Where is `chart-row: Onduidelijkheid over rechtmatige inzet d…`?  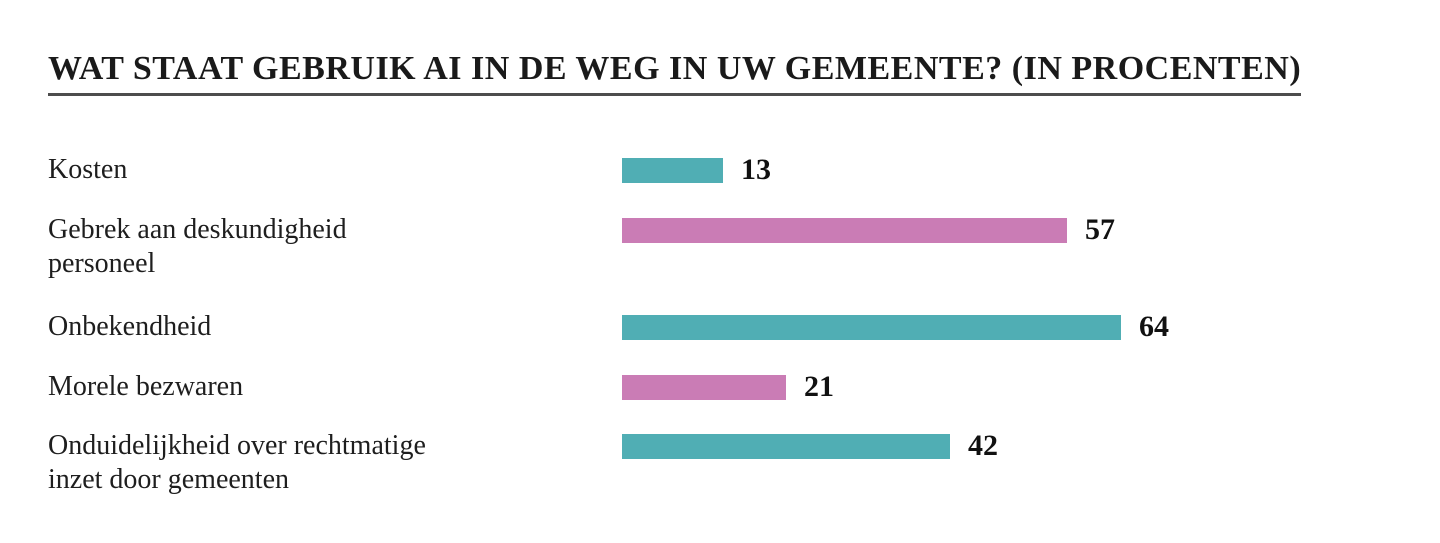
chart-row: Onduidelijkheid over rechtmatige inzet d… is located at coordinates (728, 462).